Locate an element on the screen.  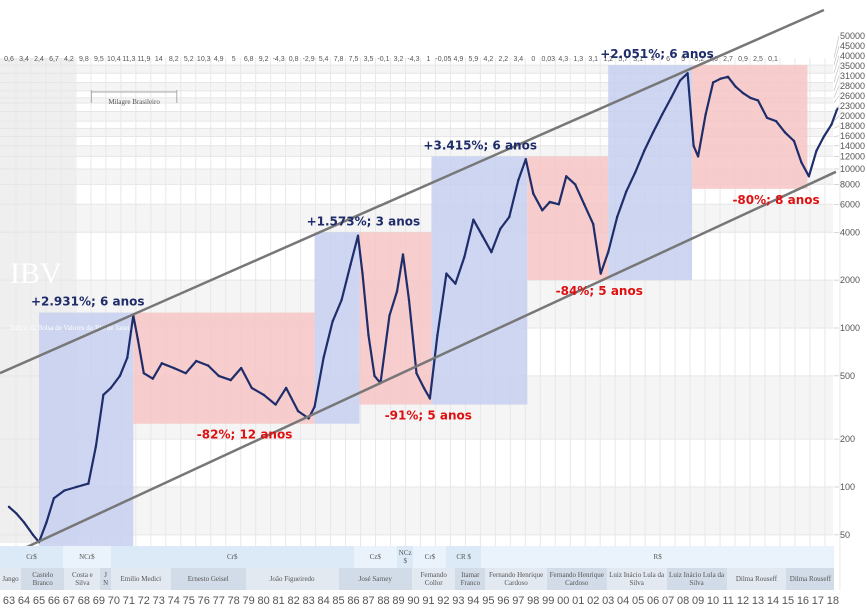
x-tick-label: 64 is located at coordinates (24, 601).